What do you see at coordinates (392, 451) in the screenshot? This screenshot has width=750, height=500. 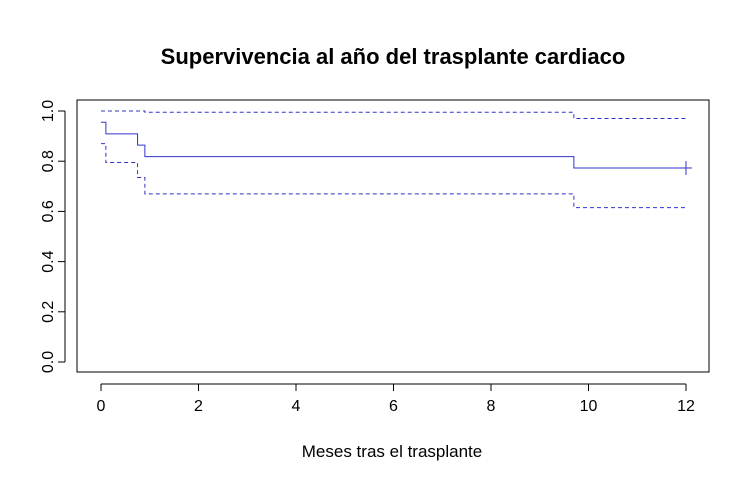 I see `x-axis-label: Meses tras el trasplante` at bounding box center [392, 451].